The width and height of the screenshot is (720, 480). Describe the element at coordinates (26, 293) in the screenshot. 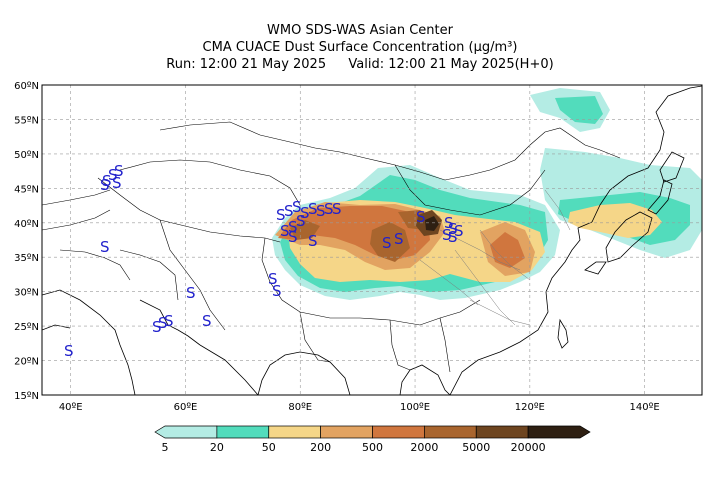

I see `lat-tick-label: 30ºN` at that location.